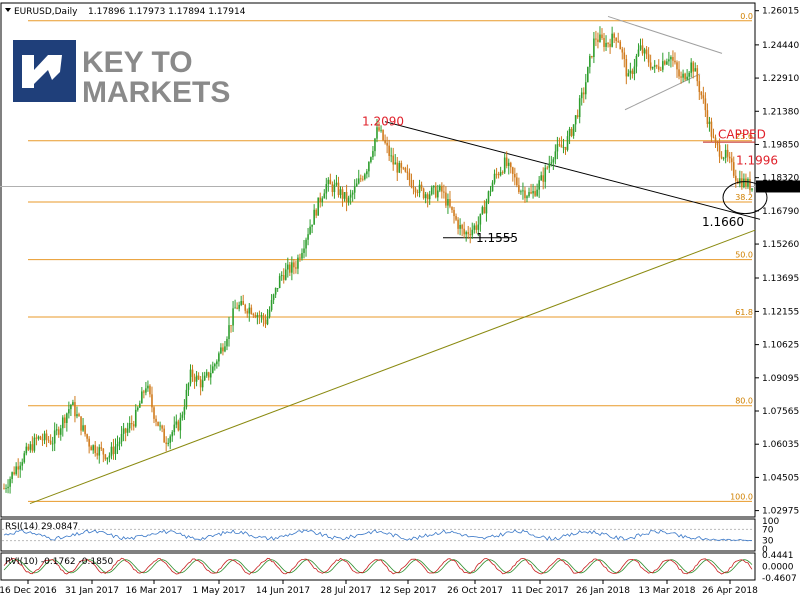 The image size is (800, 600). I want to click on collapse-triangle-icon, so click(8, 10).